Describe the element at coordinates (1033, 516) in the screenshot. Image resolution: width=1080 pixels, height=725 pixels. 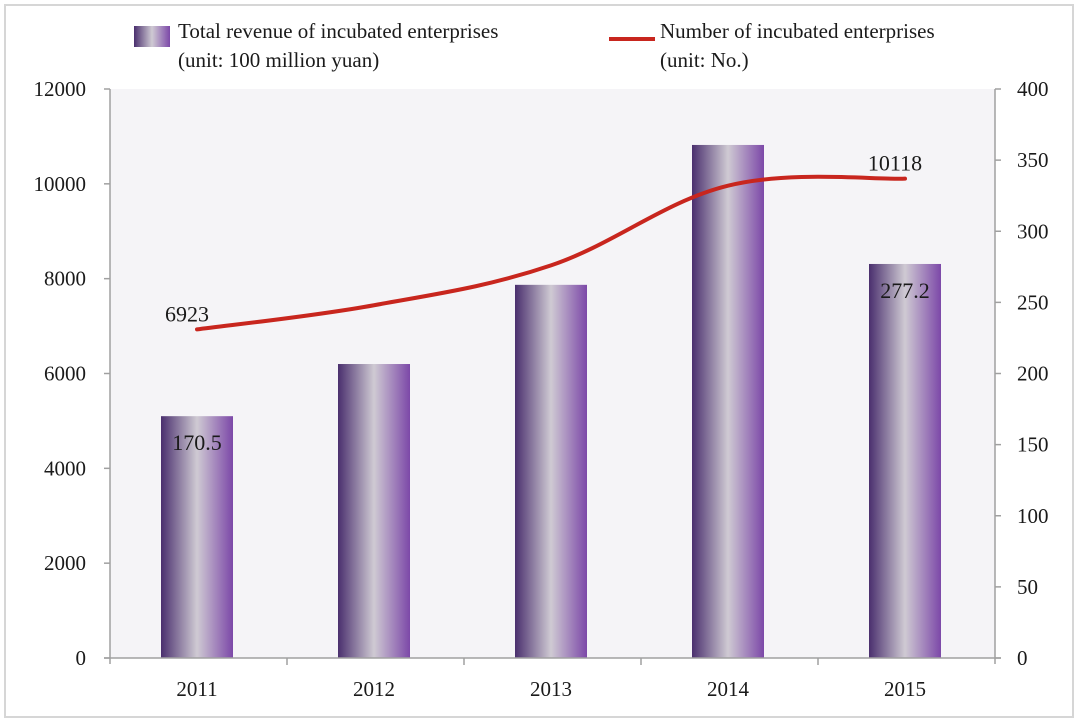
I see `right-y-tick-label: 100` at that location.